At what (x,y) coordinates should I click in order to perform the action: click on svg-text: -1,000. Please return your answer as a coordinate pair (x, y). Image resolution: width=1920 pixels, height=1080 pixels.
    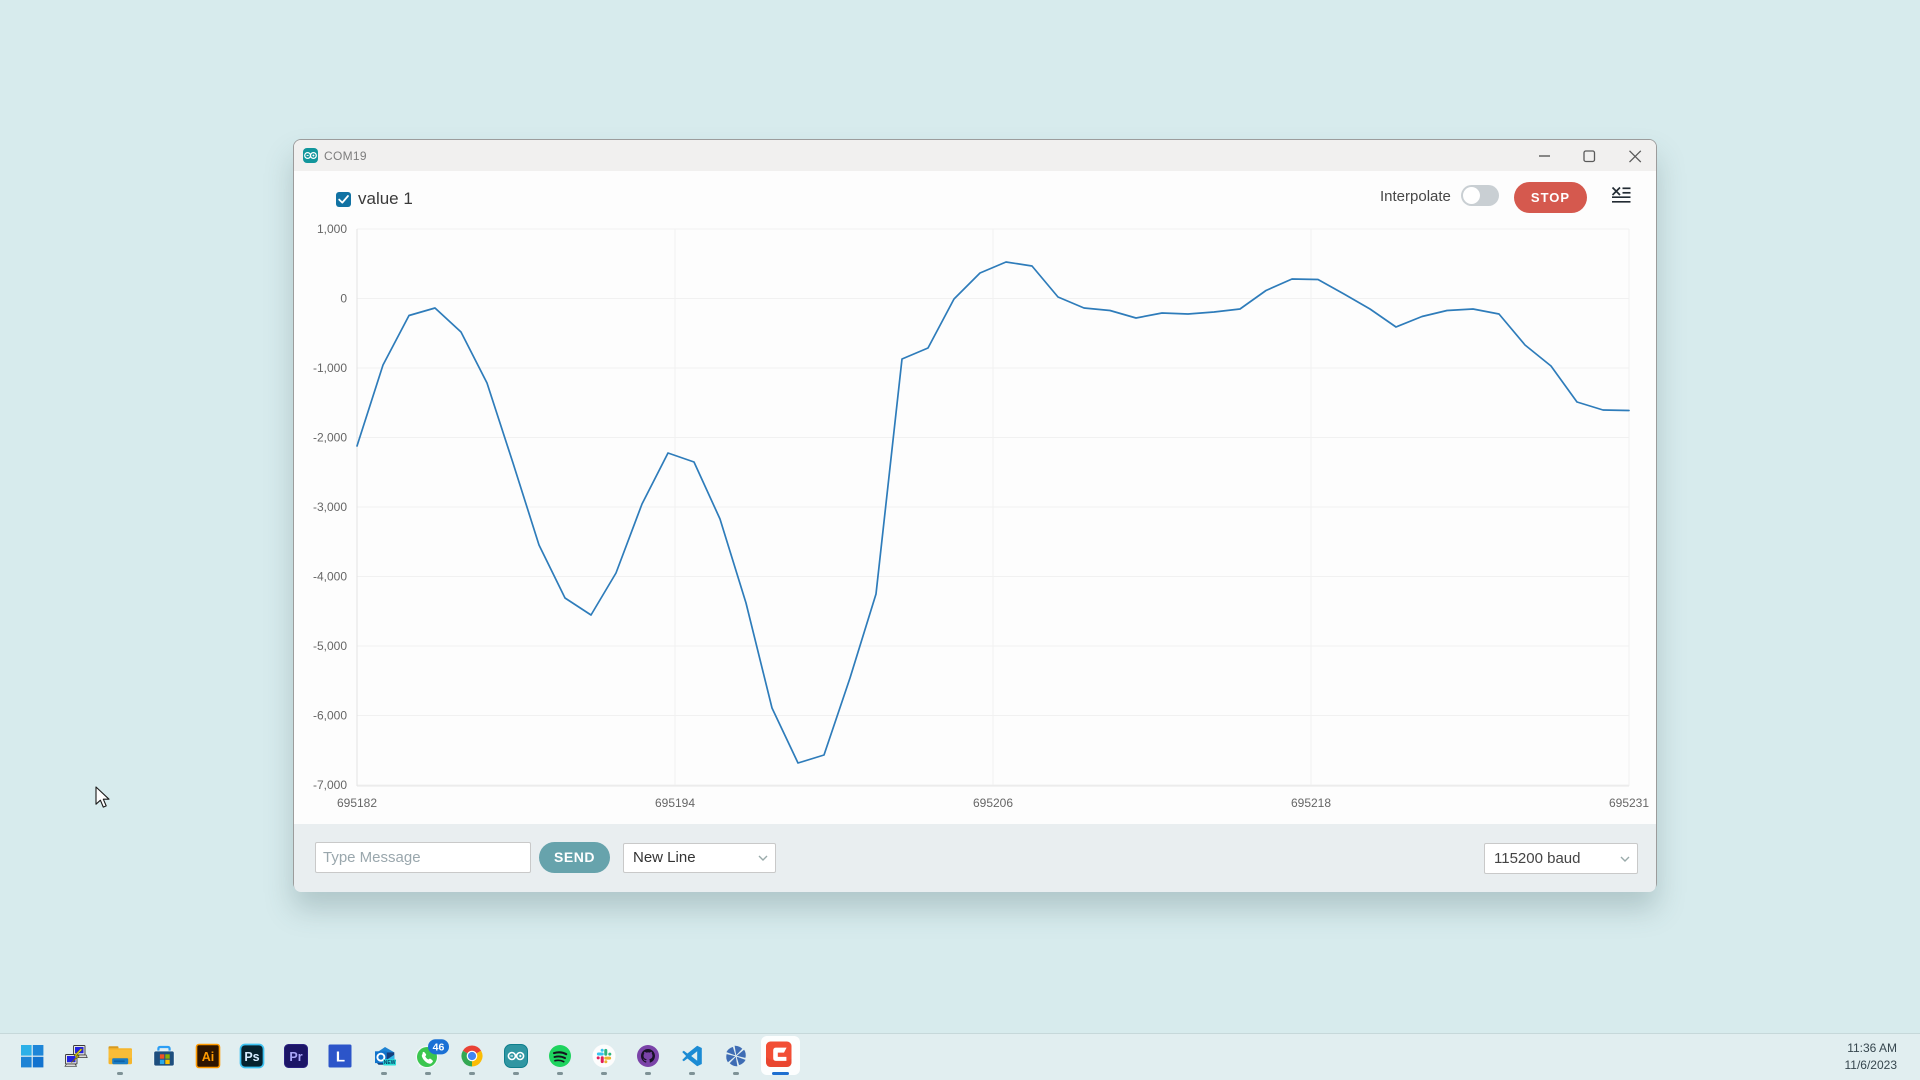
    Looking at the image, I should click on (330, 368).